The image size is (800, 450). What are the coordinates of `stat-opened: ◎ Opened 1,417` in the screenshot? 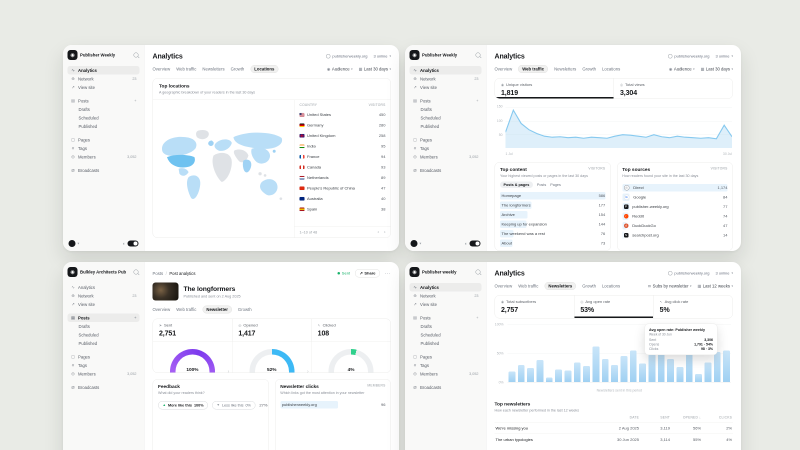 It's located at (272, 330).